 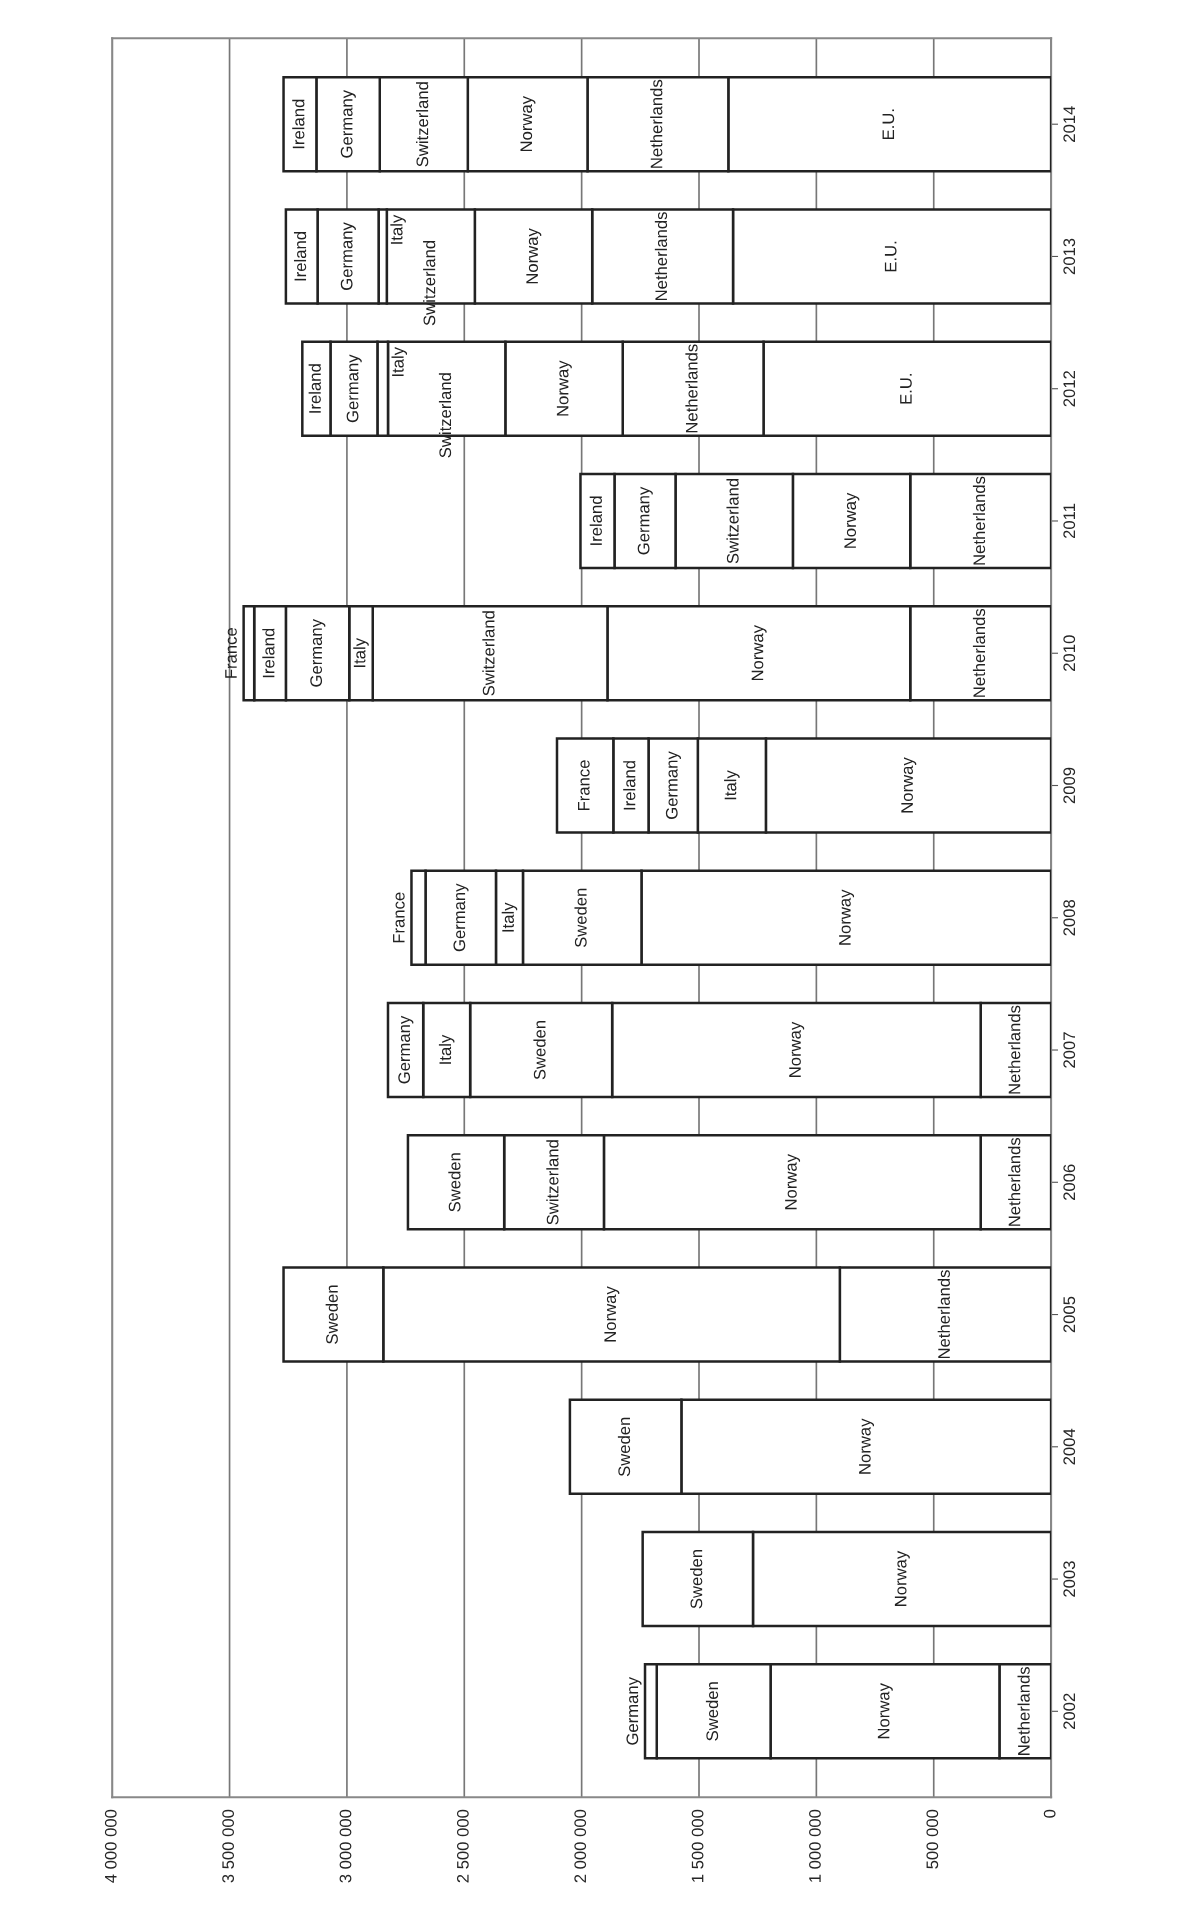 What do you see at coordinates (1069, 1314) in the screenshot?
I see `y-tick-label: 2005` at bounding box center [1069, 1314].